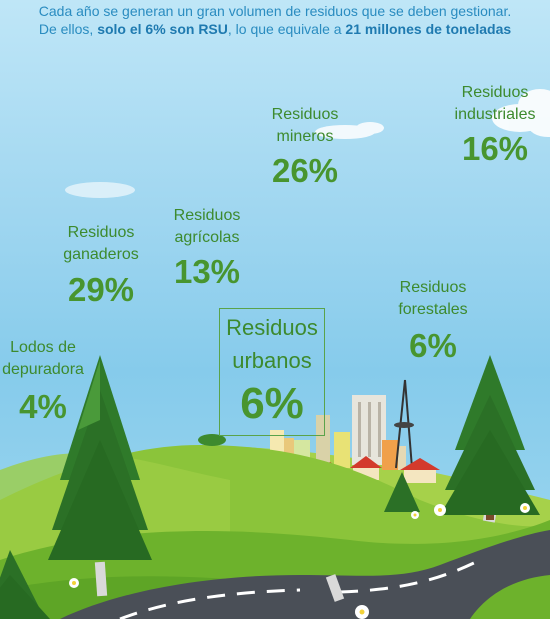 The image size is (550, 619). I want to click on item-label: mineros, so click(305, 136).